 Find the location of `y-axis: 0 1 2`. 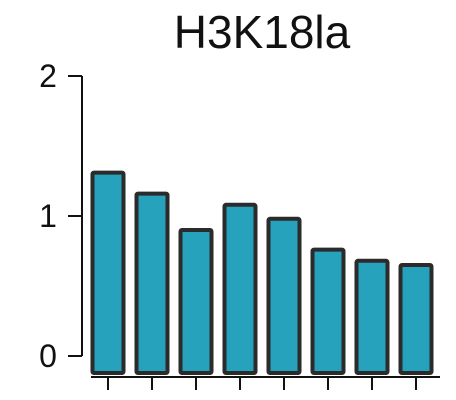

y-axis: 0 1 2 is located at coordinates (61, 216).